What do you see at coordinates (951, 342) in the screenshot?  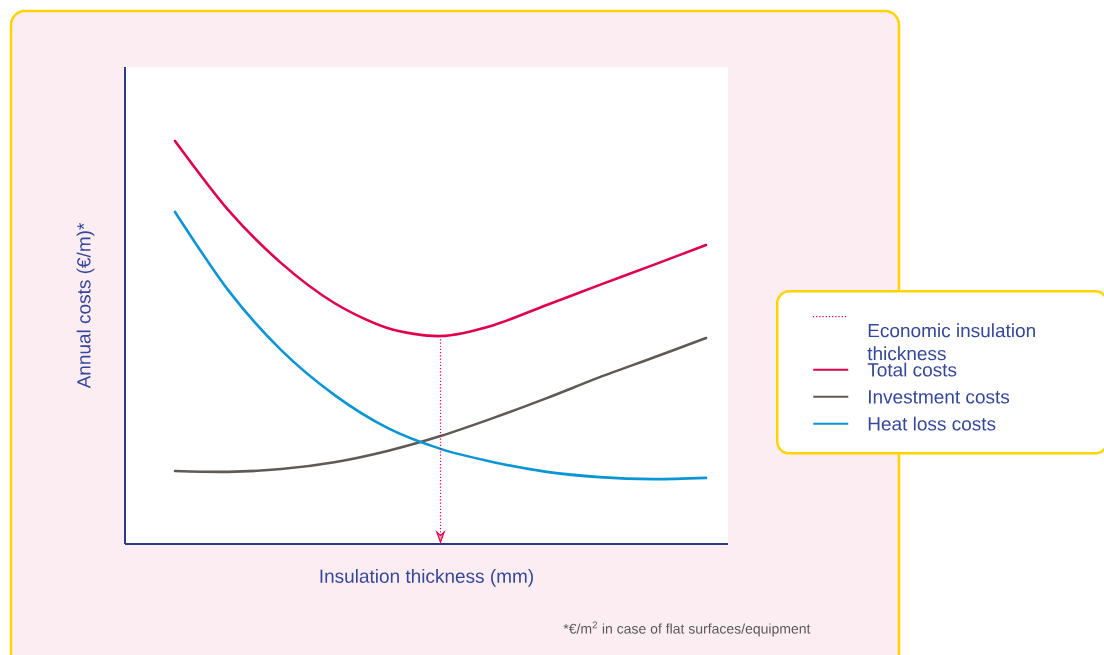 I see `text: Economic insulation thickness` at bounding box center [951, 342].